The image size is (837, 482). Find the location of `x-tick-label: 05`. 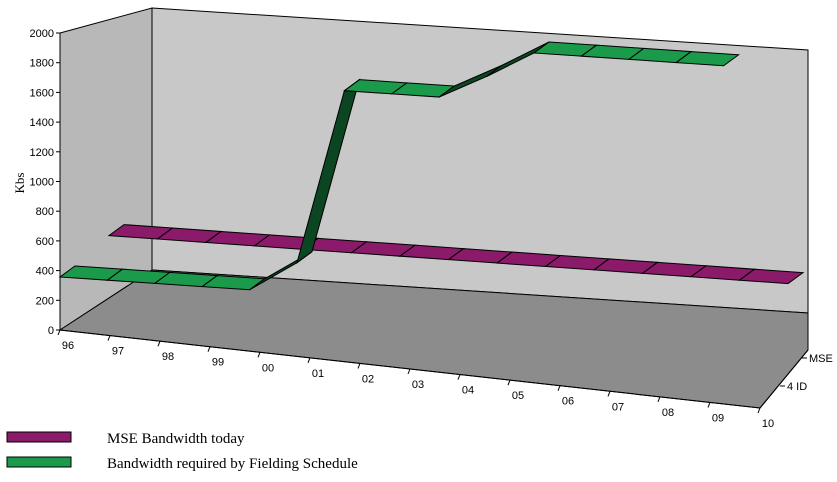

x-tick-label: 05 is located at coordinates (518, 396).